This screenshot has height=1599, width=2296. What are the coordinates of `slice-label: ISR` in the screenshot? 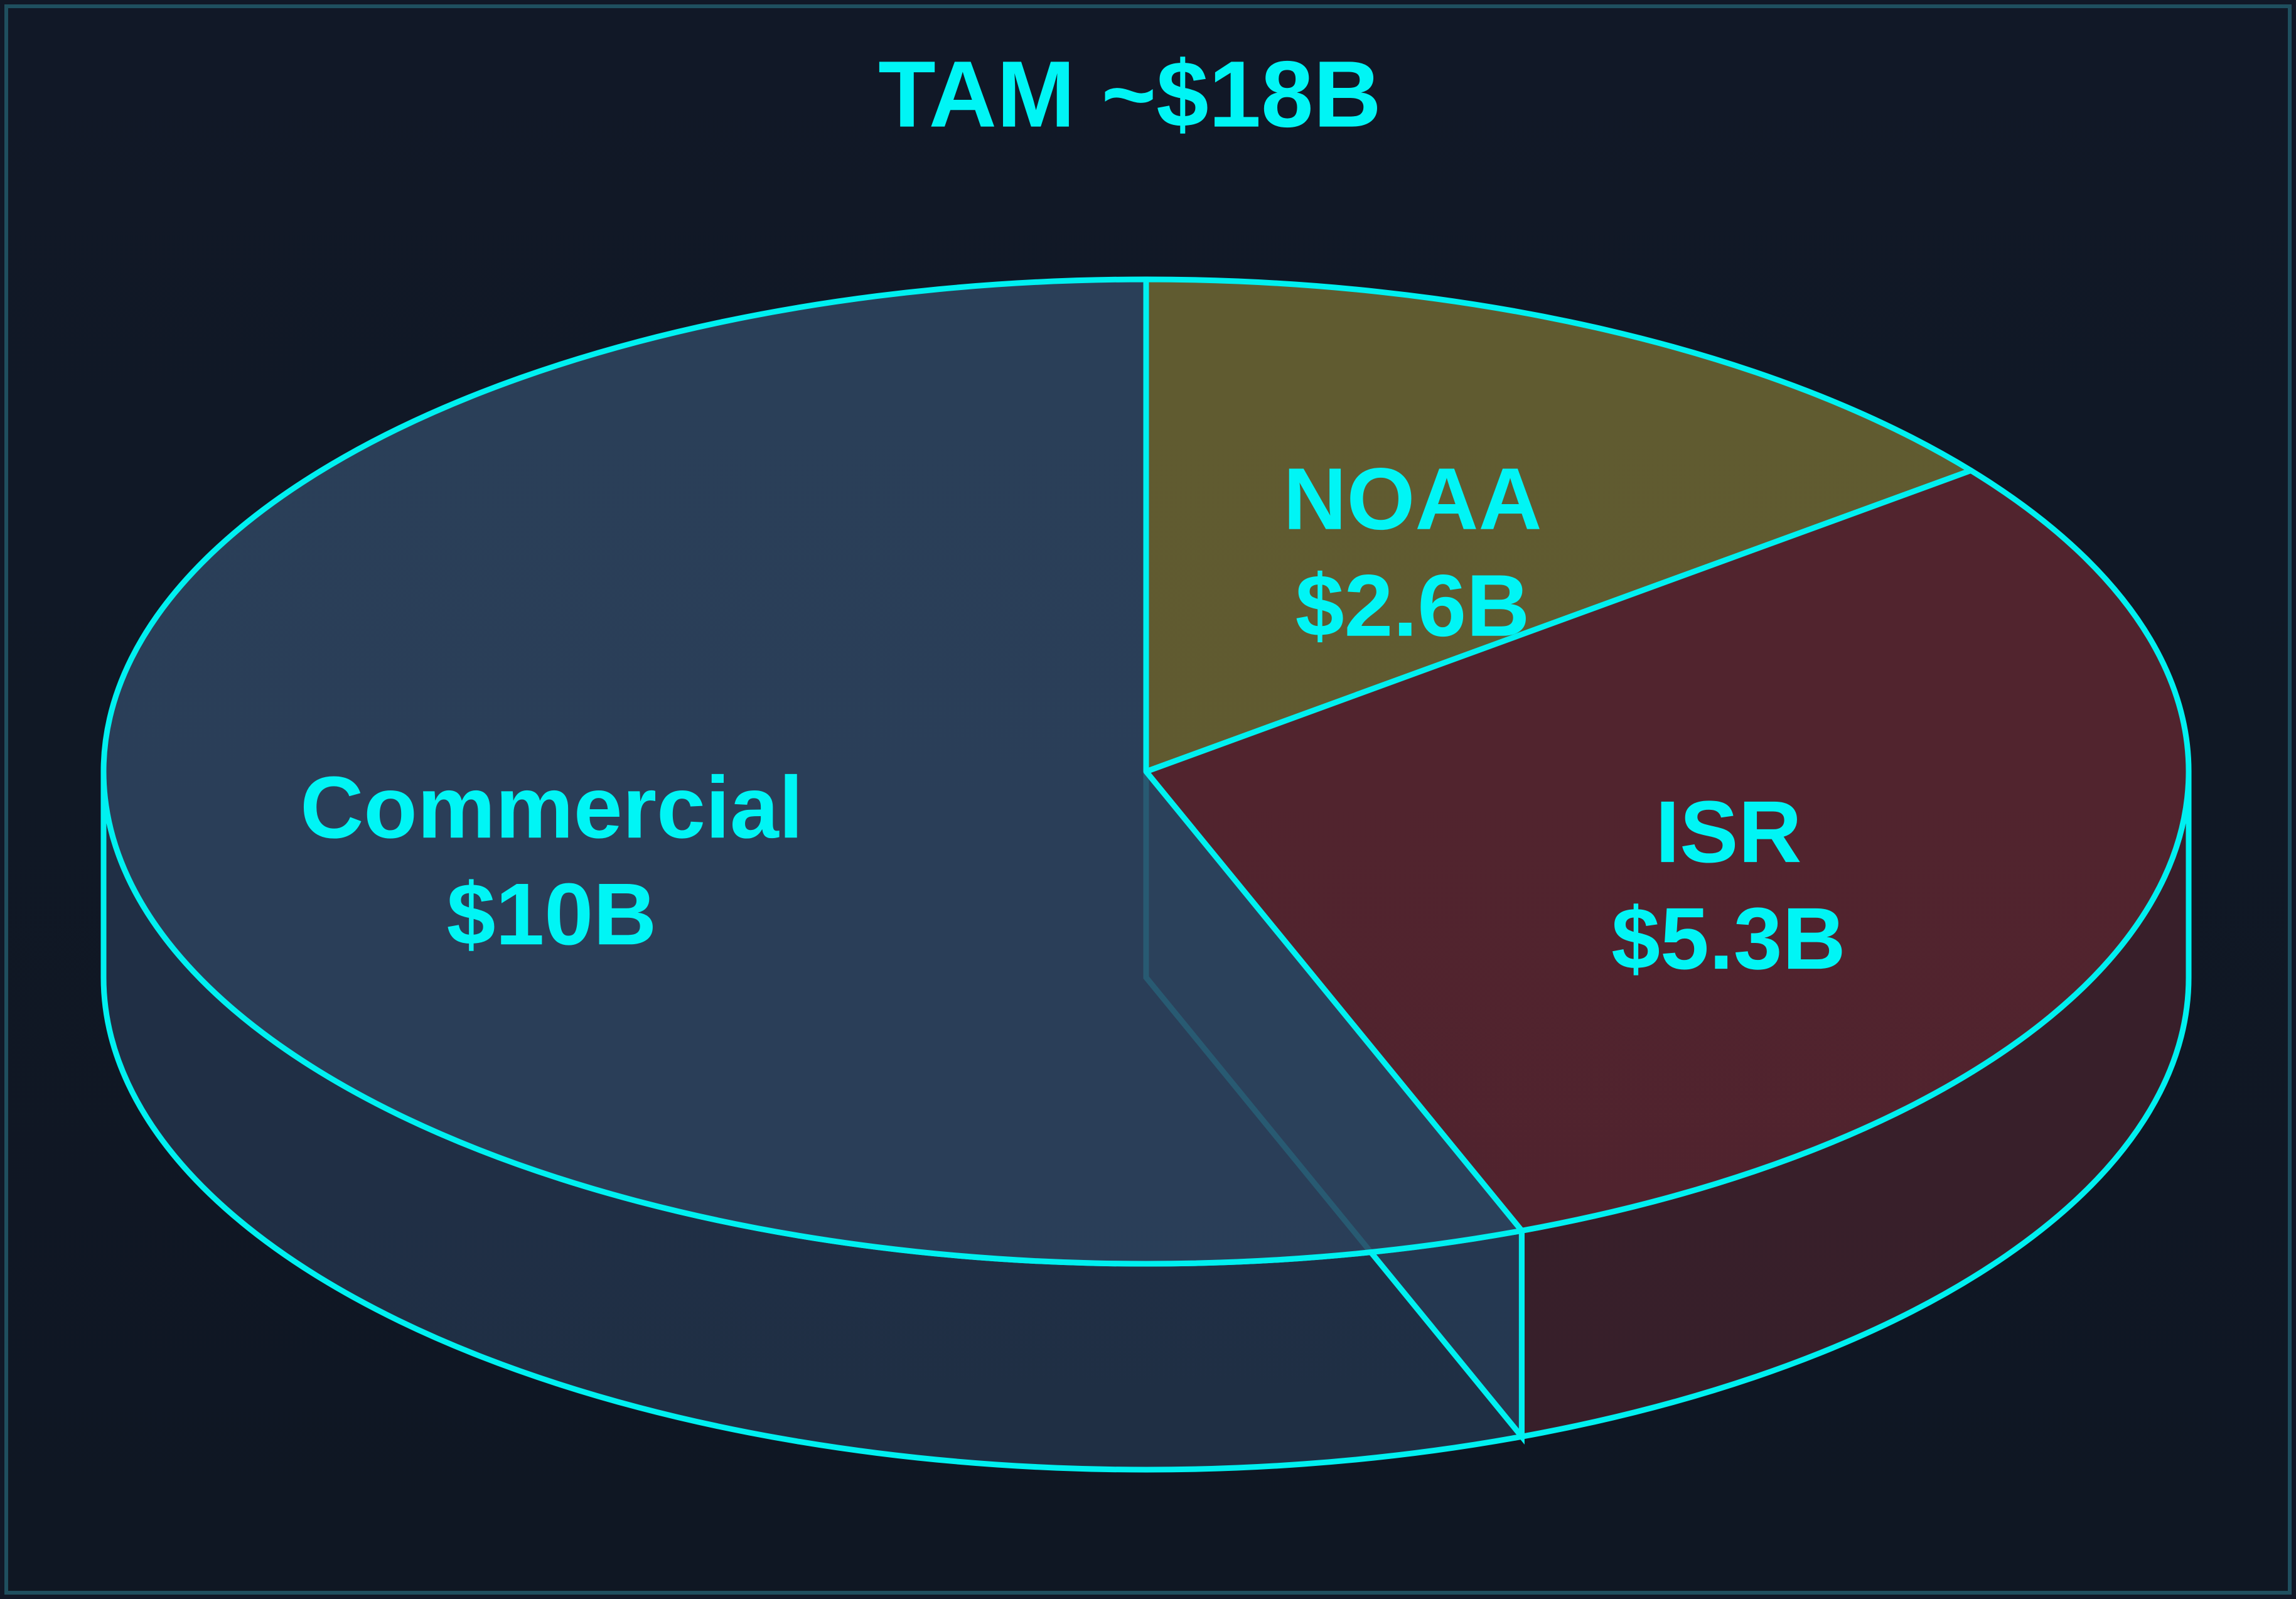 It's located at (1728, 832).